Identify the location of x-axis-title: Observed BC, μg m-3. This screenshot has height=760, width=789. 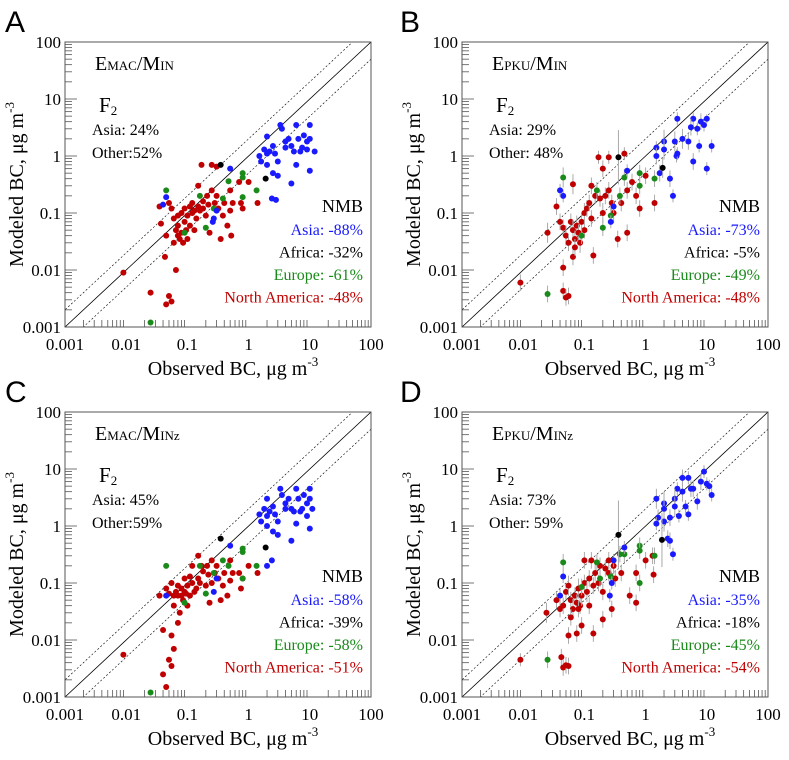
(630, 737).